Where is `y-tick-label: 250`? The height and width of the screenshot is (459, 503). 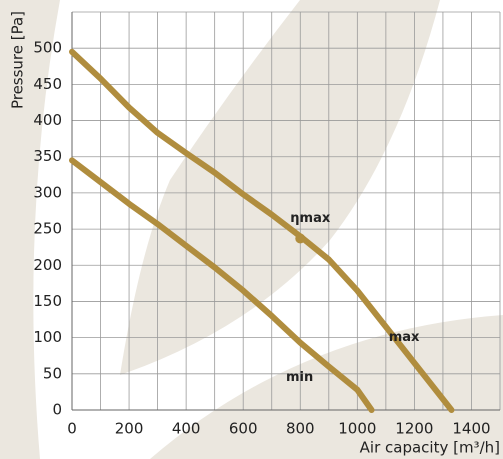 y-tick-label: 250 is located at coordinates (47, 229).